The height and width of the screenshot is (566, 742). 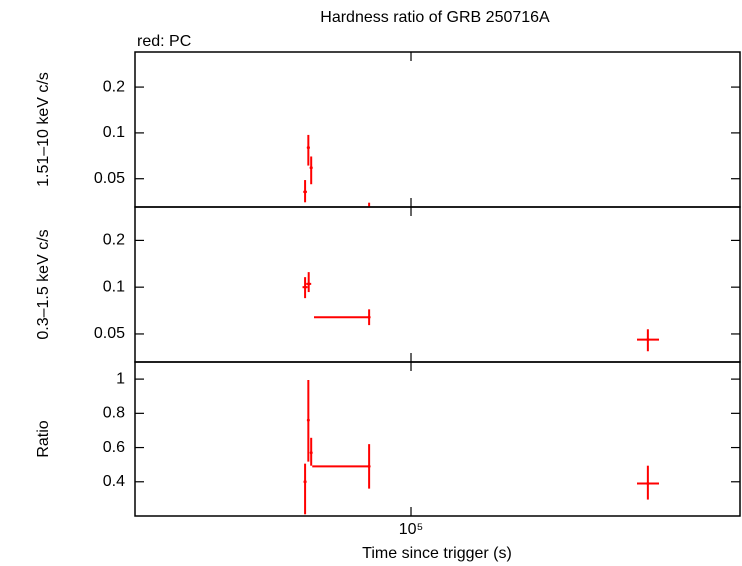 I want to click on y-axis-label: 1.51–10 keV c/s, so click(x=43, y=129).